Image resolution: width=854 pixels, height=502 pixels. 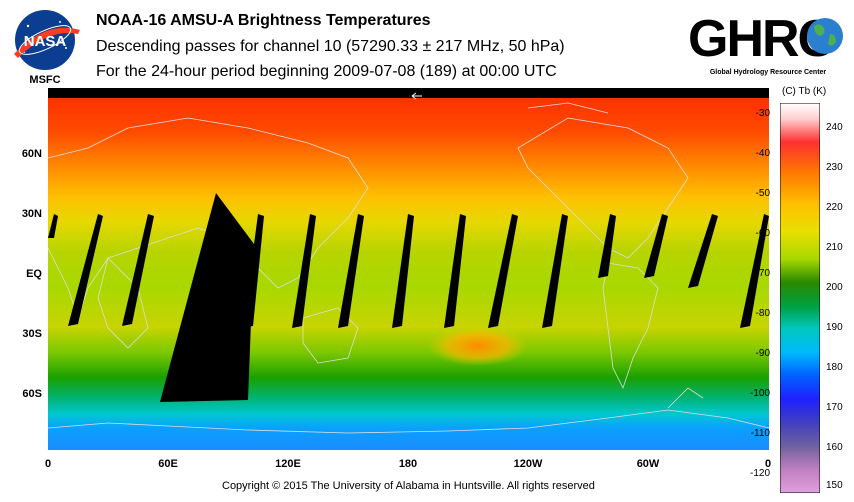 I want to click on colorbar-tick-c: -30, so click(x=762, y=113).